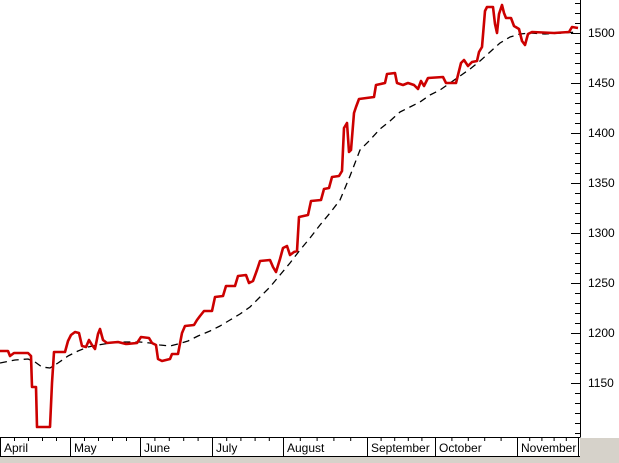 Image resolution: width=619 pixels, height=463 pixels. What do you see at coordinates (309, 460) in the screenshot?
I see `window-chrome-bottom` at bounding box center [309, 460].